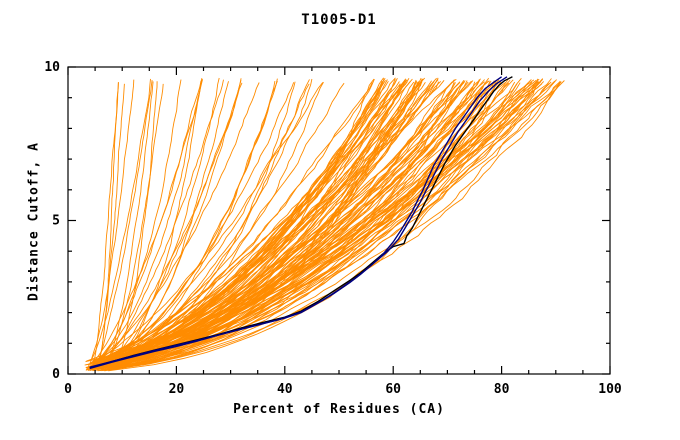 Image resolution: width=680 pixels, height=440 pixels. Describe the element at coordinates (339, 409) in the screenshot. I see `x-axis-label: Percent of Residues (CA)` at that location.